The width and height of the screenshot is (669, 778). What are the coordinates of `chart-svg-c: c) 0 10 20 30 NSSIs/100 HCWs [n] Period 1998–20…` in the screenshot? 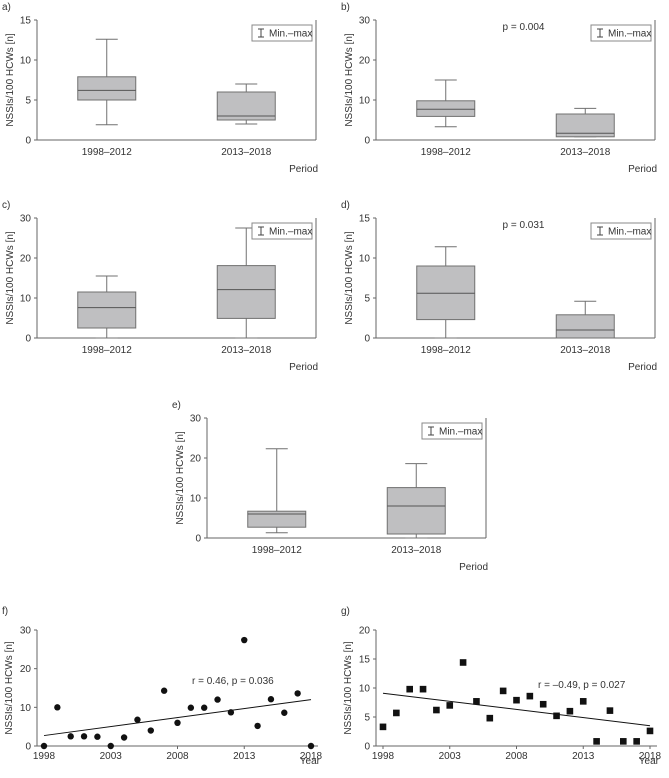 It's located at (160, 286).